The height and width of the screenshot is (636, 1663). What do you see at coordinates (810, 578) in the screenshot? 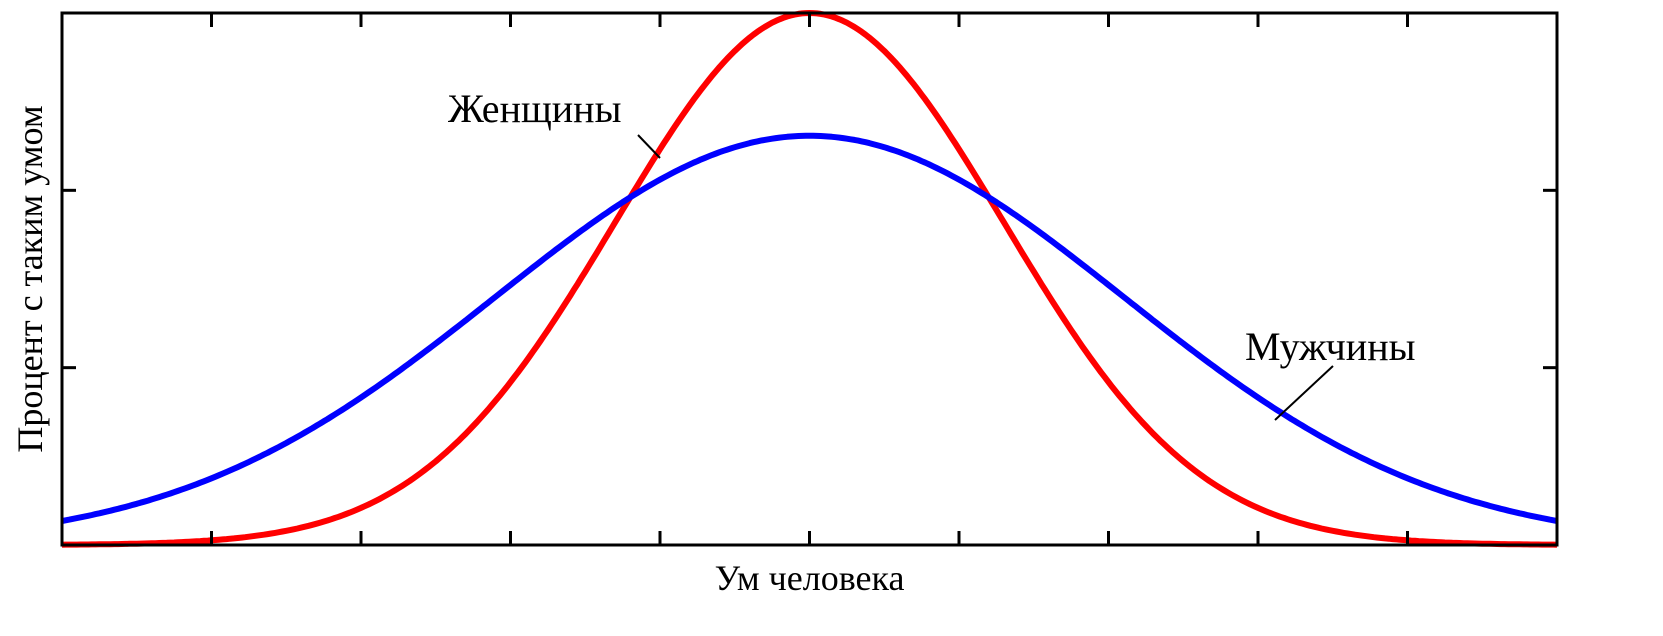
I see `x-axis-title: Ум человека` at bounding box center [810, 578].